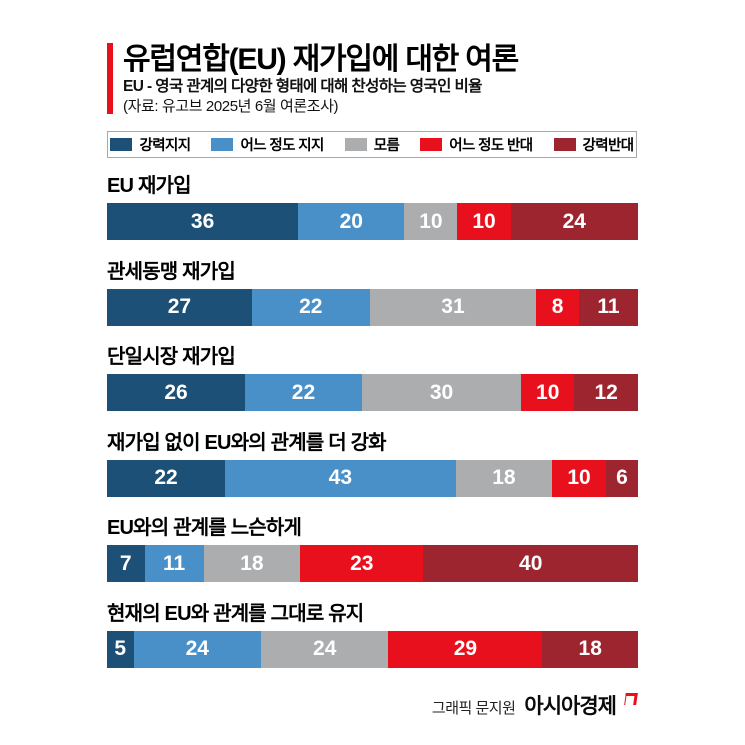 The width and height of the screenshot is (745, 745). I want to click on chart-row: 현재의 EU와 관계를 그대로 유지 5 24 24 29 18, so click(372, 642).